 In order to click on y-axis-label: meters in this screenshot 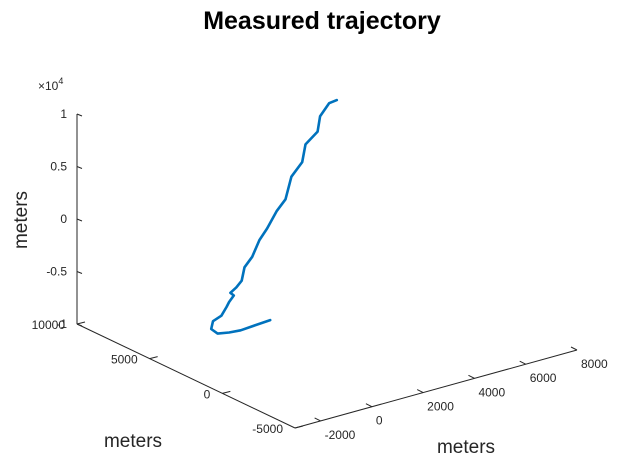, I will do `click(133, 441)`.